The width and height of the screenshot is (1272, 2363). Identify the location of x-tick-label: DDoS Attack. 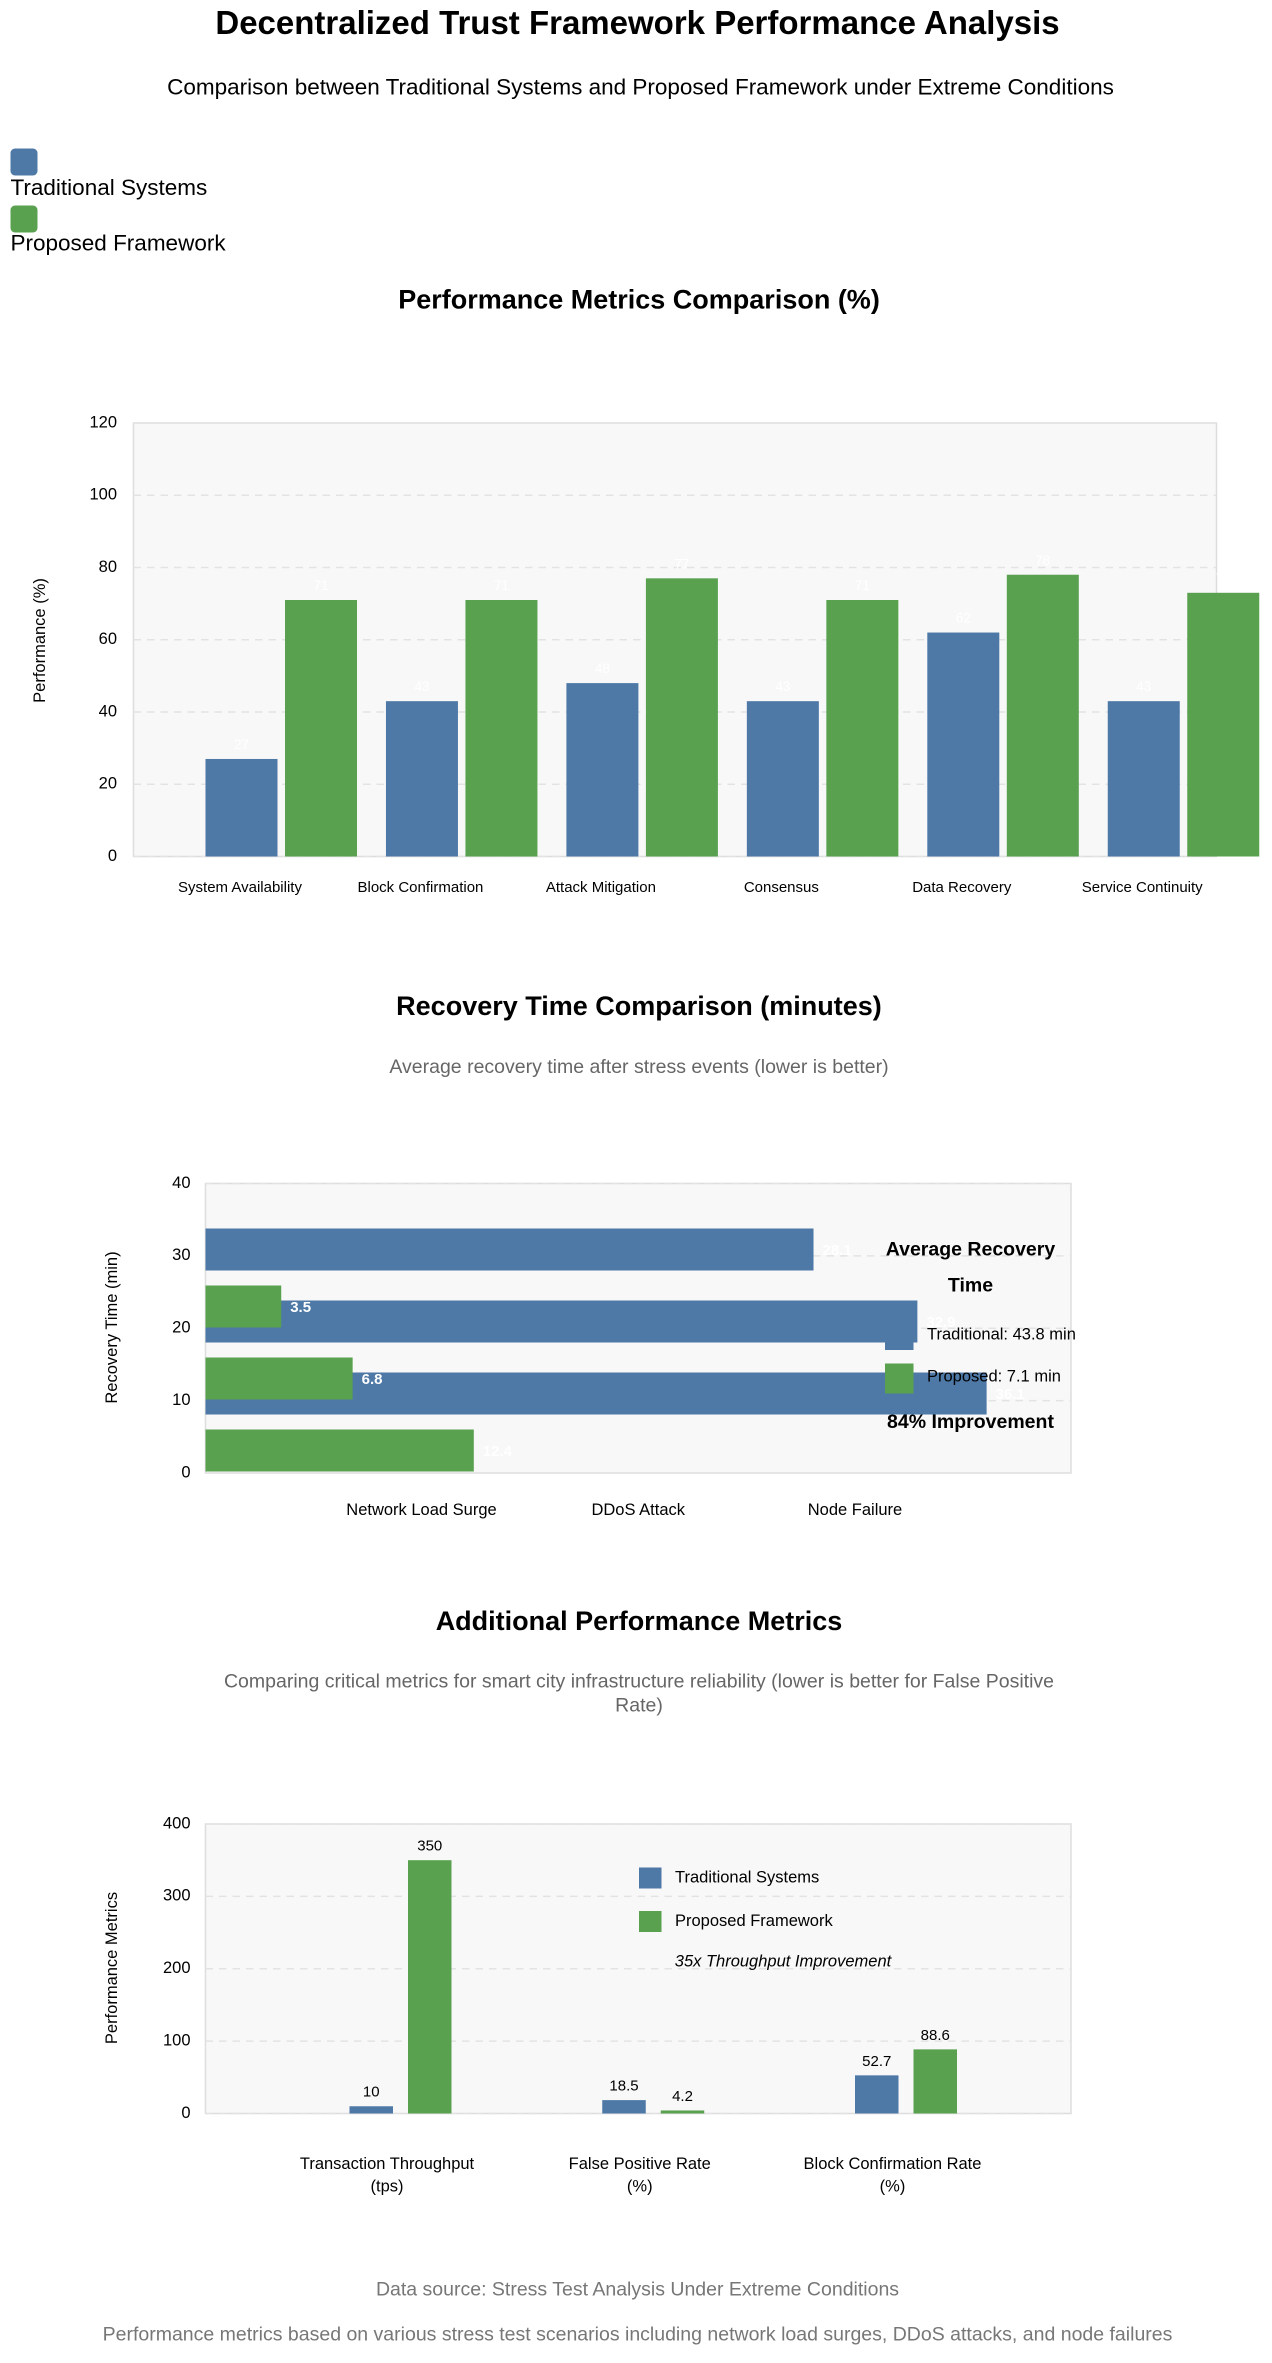
(638, 1510).